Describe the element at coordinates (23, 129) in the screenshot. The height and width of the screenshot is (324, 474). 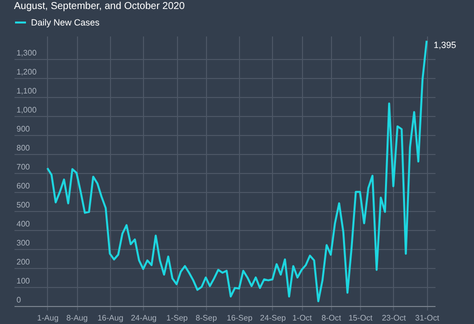
I see `y-tick-label: 900` at that location.